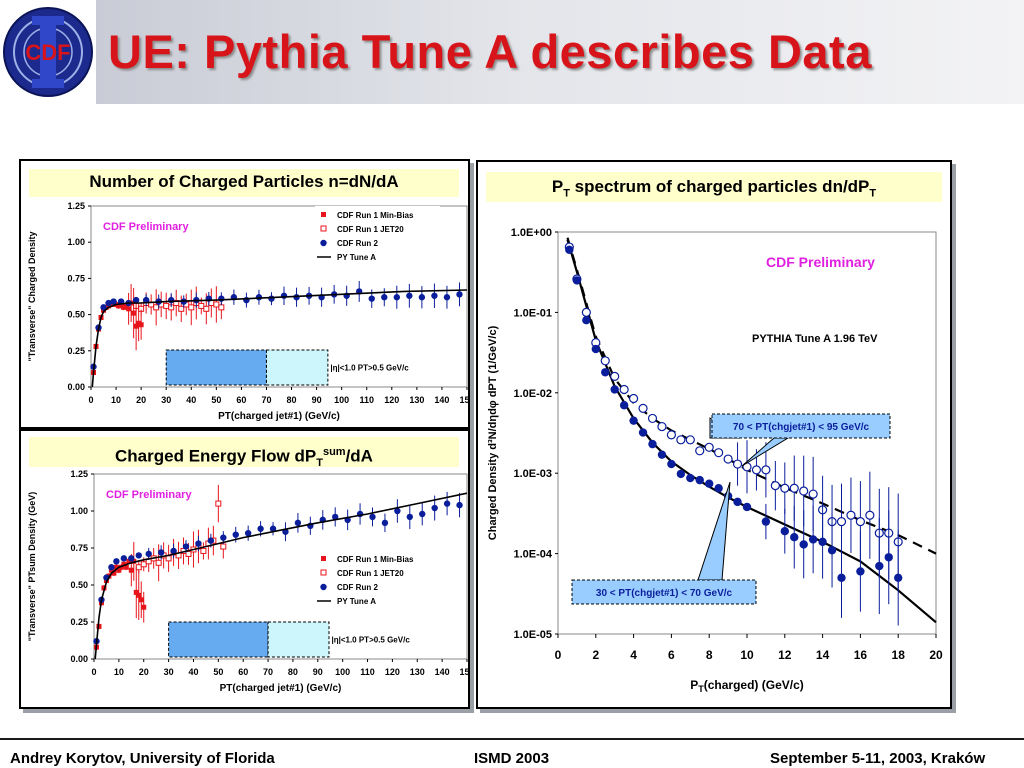  I want to click on x-tick-label: 140, so click(442, 672).